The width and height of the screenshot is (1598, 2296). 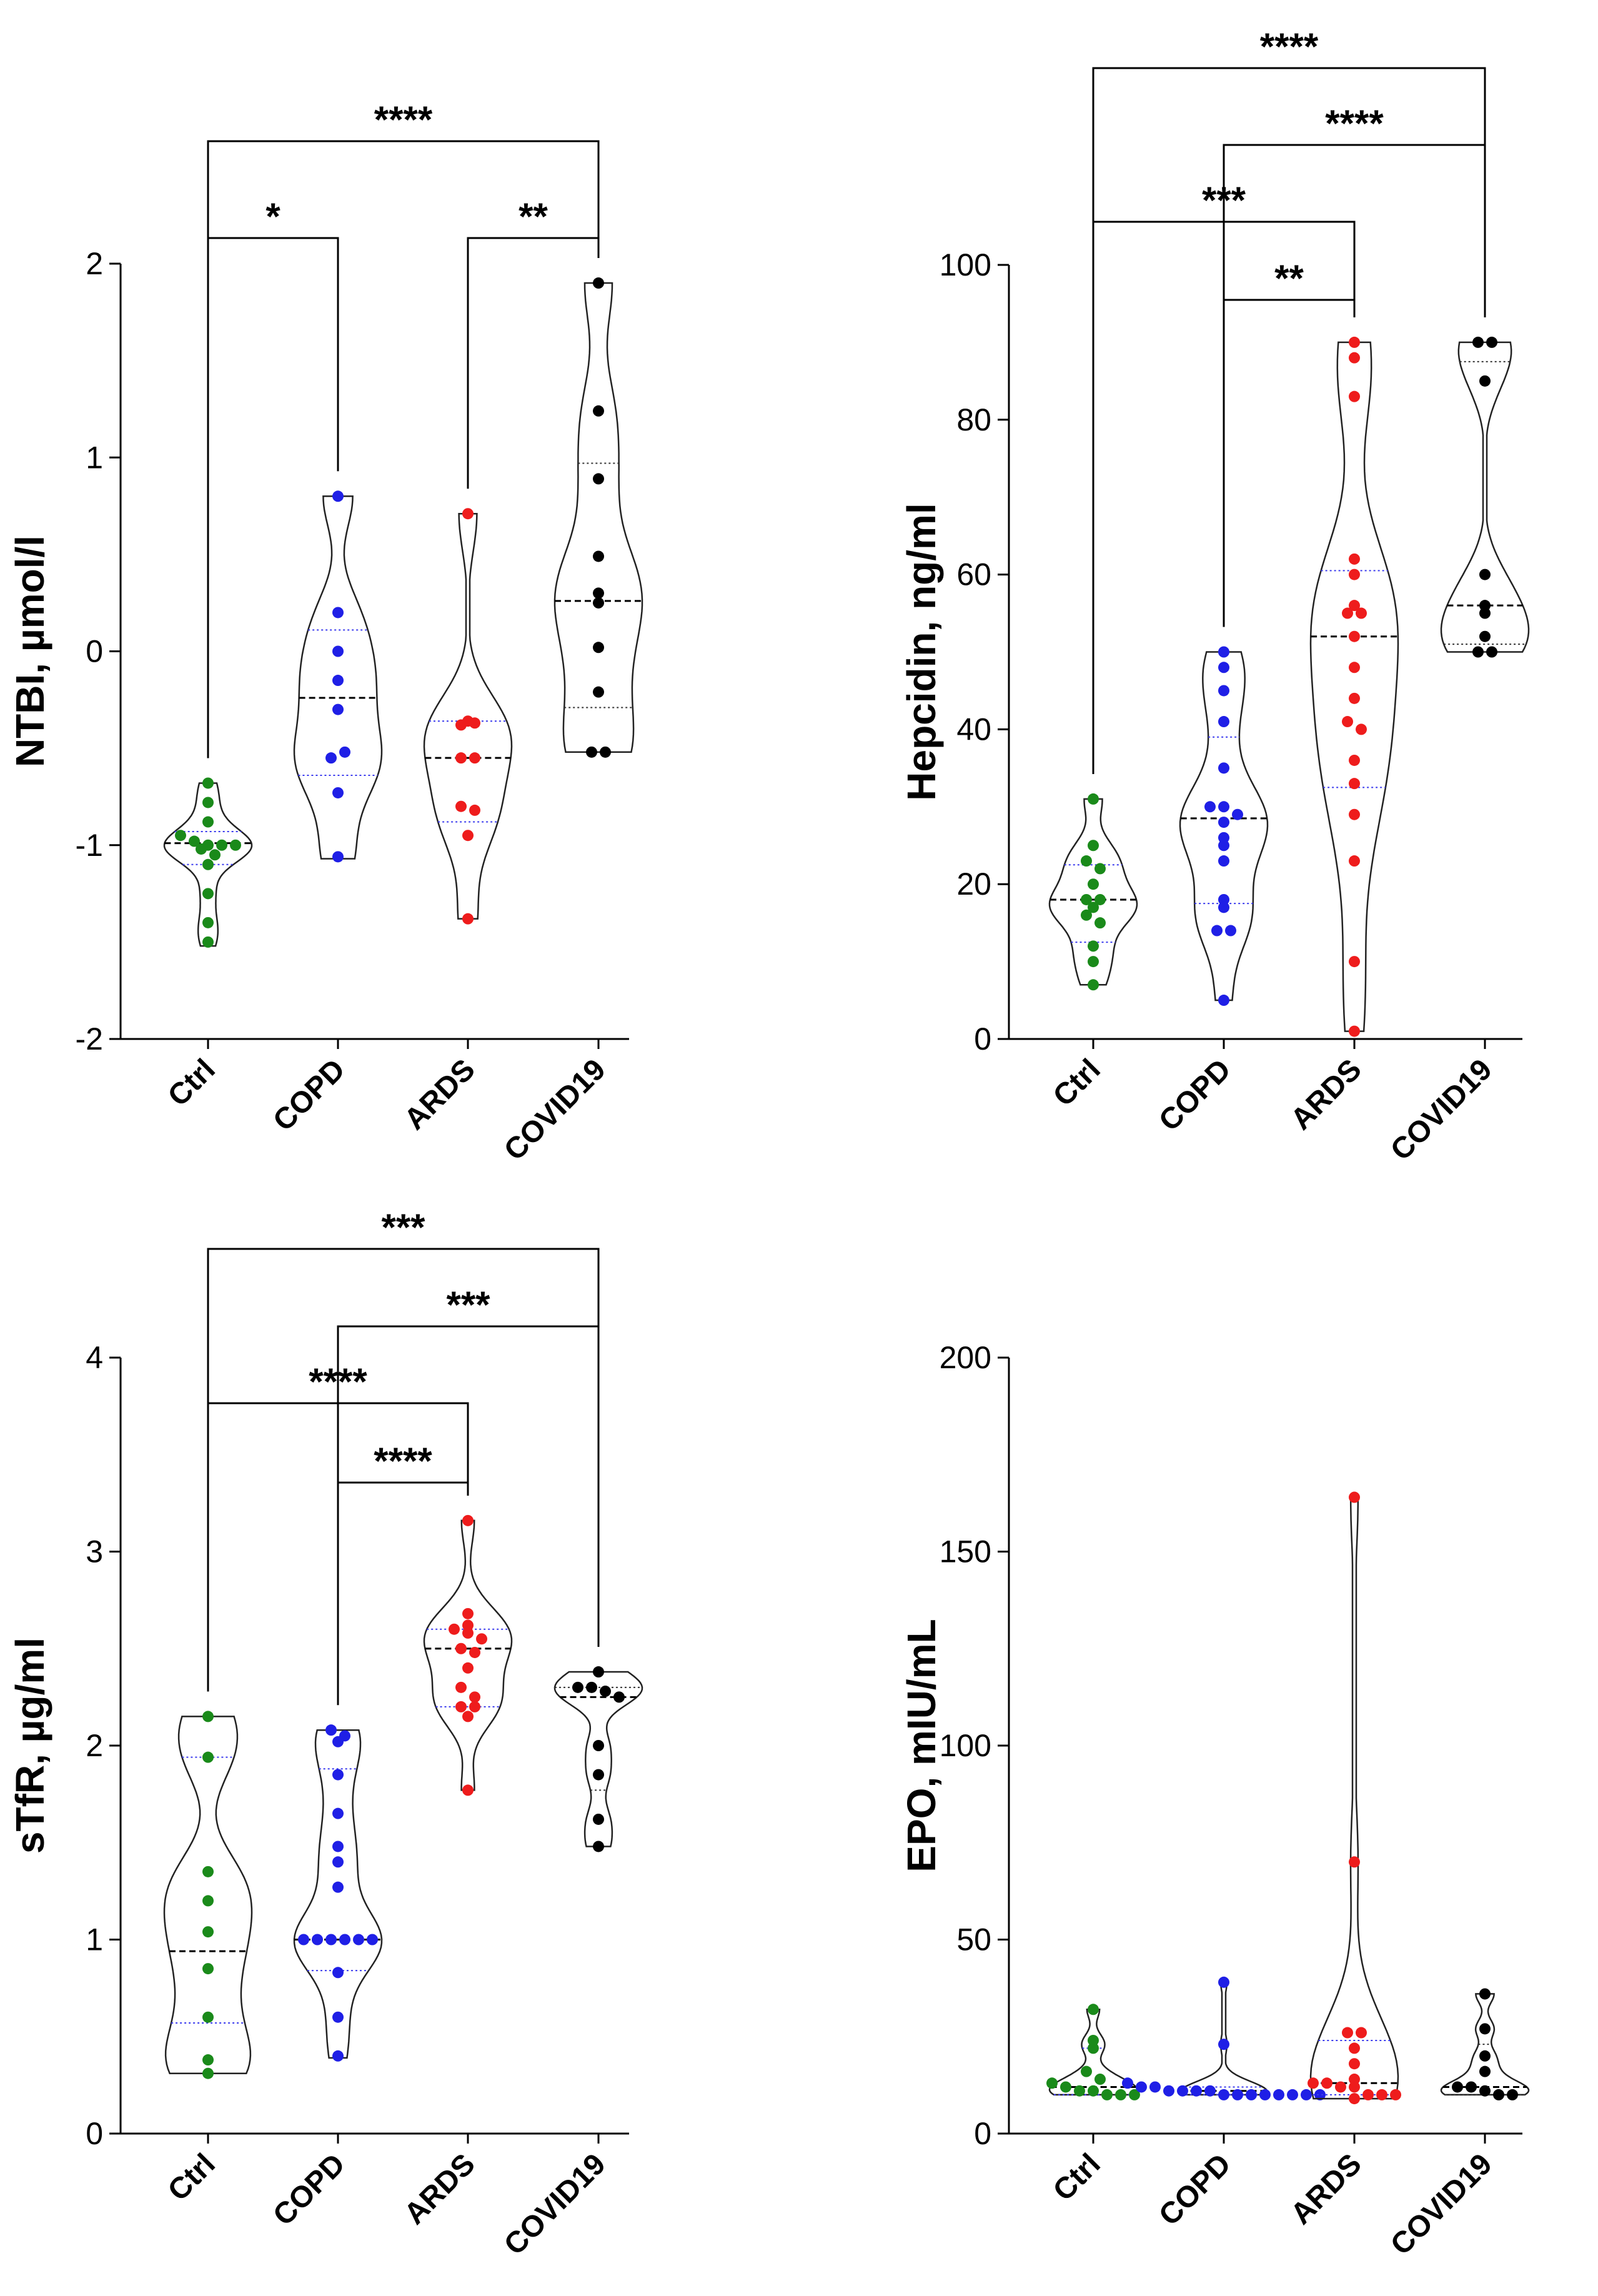 I want to click on y-tick-label: 200, so click(x=966, y=1357).